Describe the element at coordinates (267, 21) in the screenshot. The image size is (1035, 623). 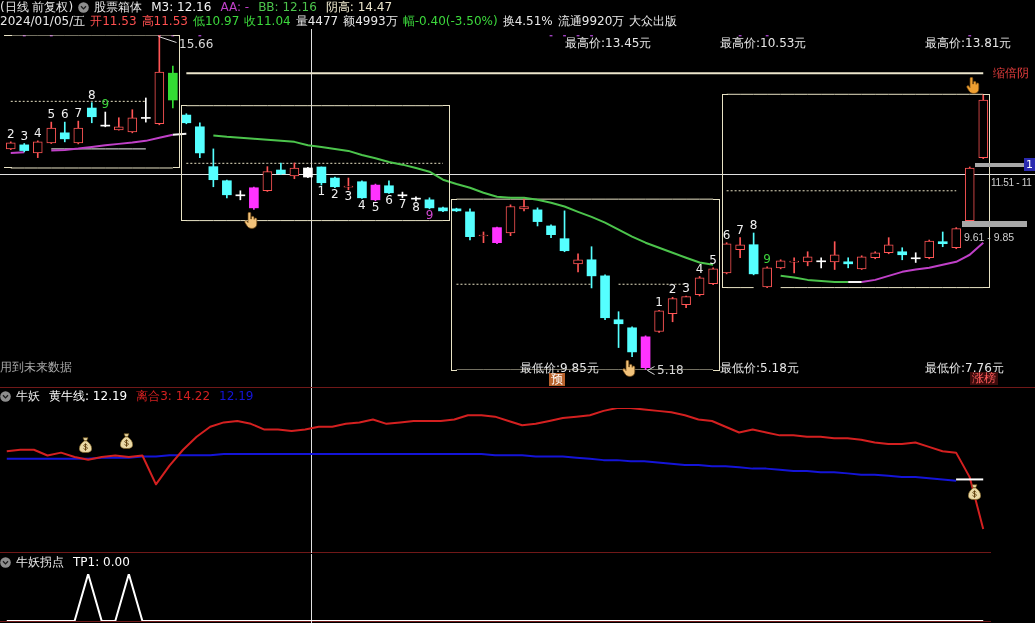
I see `text: 收11.04` at that location.